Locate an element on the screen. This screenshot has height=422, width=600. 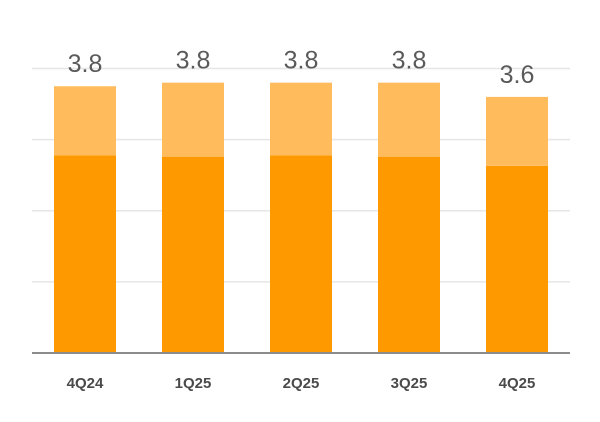
x-tick-label: 2Q25 is located at coordinates (301, 383).